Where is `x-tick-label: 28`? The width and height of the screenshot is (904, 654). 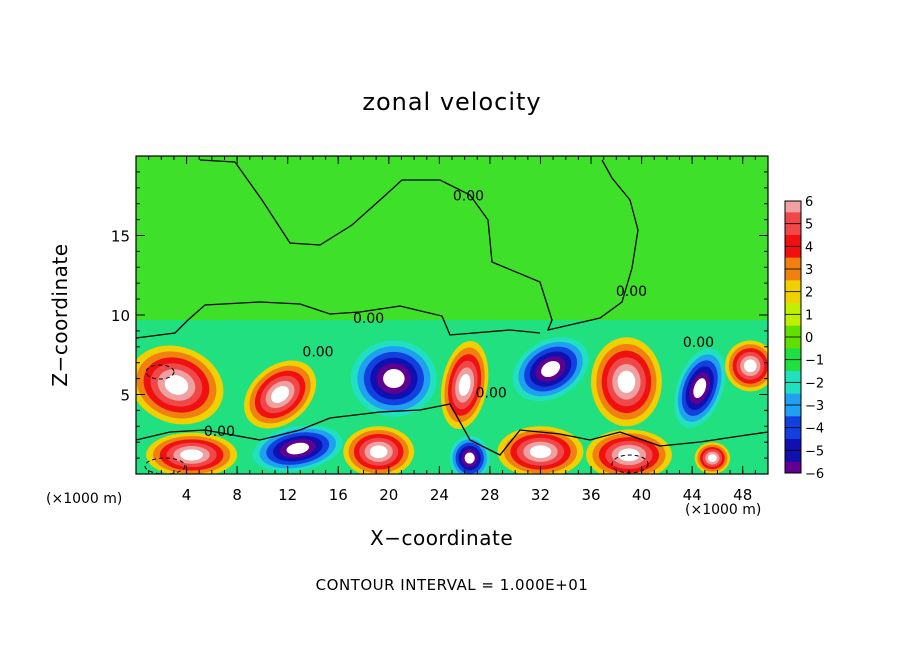
x-tick-label: 28 is located at coordinates (489, 495).